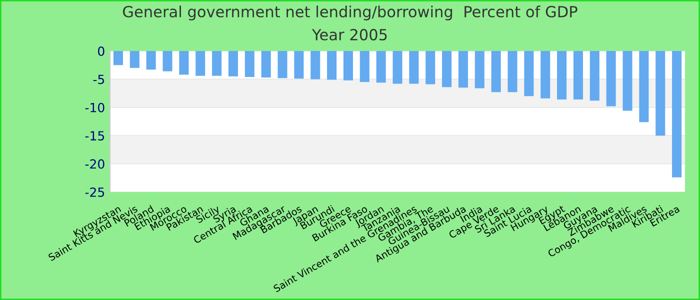  Describe the element at coordinates (349, 34) in the screenshot. I see `chart-subtitle: Year 2005` at that location.